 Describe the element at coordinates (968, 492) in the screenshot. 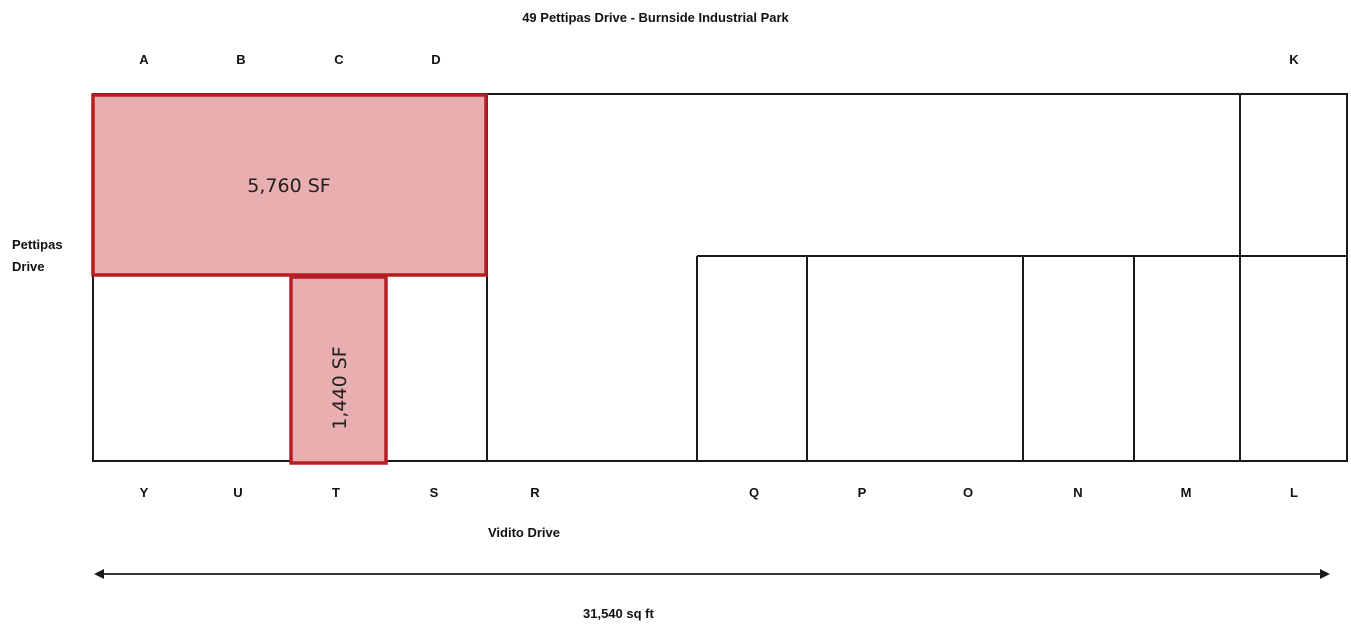

I see `unit-label-o: O` at that location.